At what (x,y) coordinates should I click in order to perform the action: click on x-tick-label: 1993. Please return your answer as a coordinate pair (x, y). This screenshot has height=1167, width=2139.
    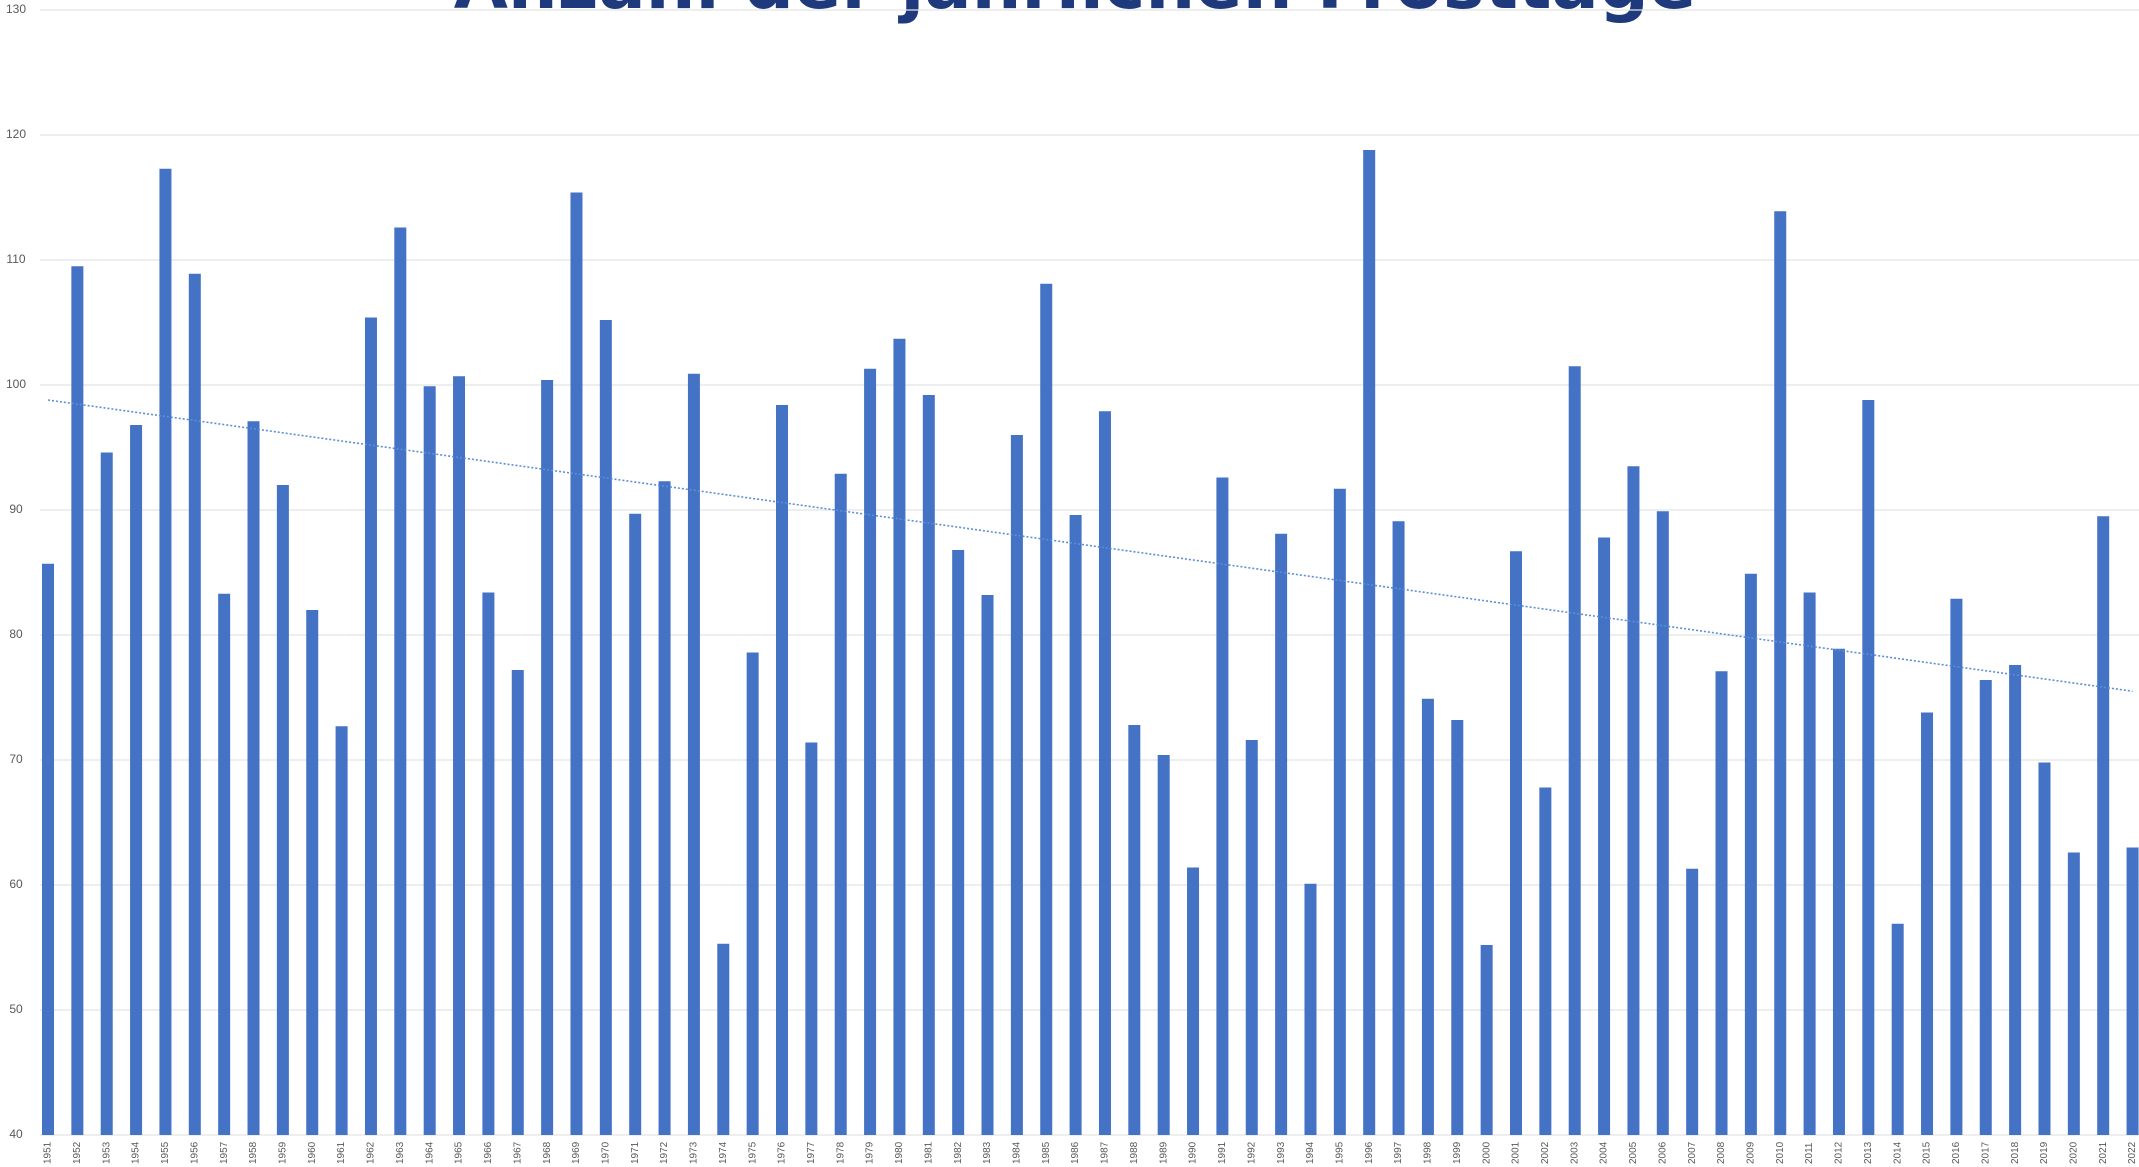
    Looking at the image, I should click on (1281, 1152).